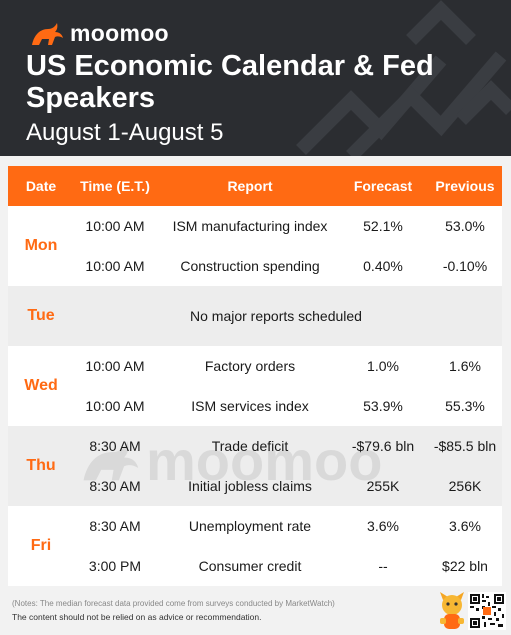  I want to click on mascot-icon, so click(452, 610).